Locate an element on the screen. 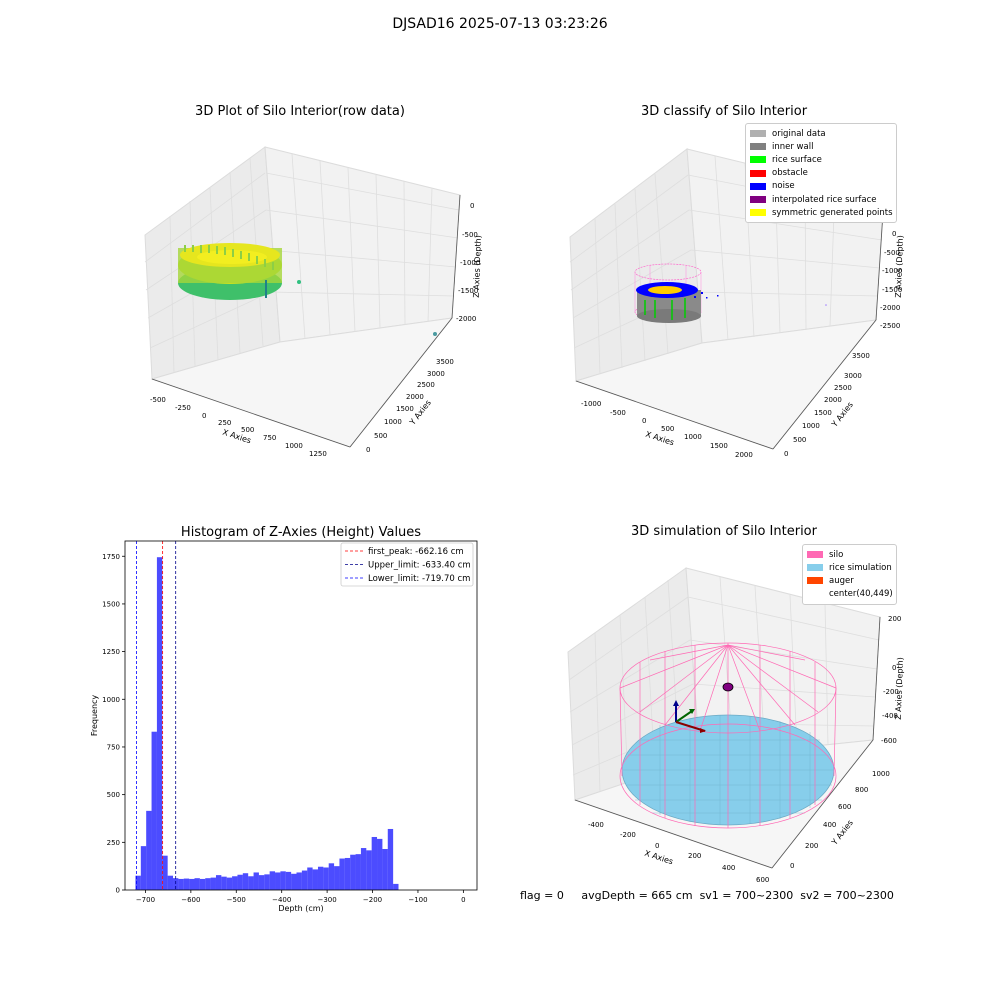 The height and width of the screenshot is (1000, 1000). histogram-x-label: Depth (cm) is located at coordinates (300, 908).